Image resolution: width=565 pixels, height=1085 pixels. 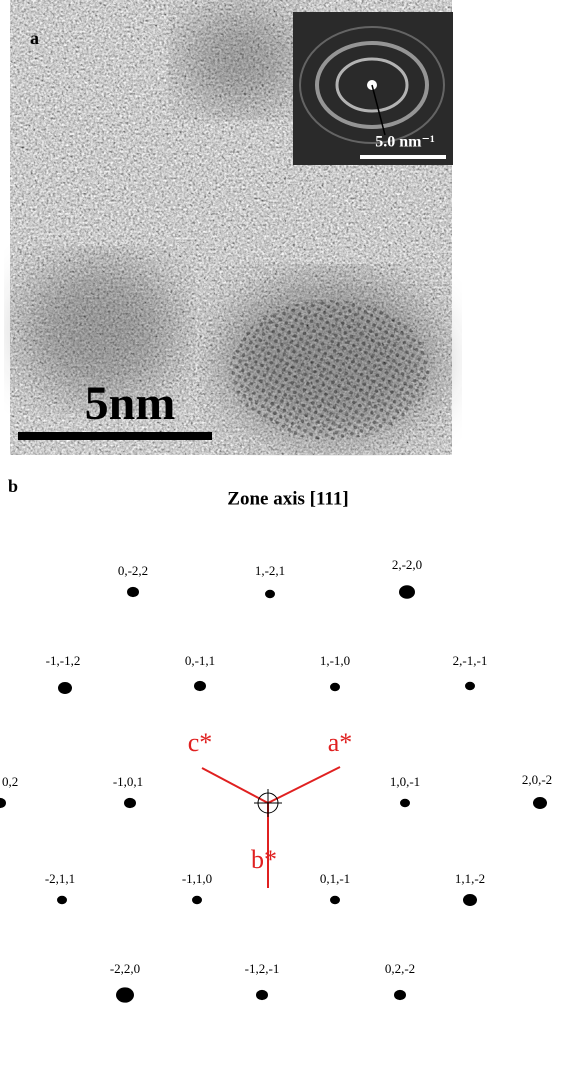 What do you see at coordinates (270, 808) in the screenshot?
I see `axes: c* a* b*` at bounding box center [270, 808].